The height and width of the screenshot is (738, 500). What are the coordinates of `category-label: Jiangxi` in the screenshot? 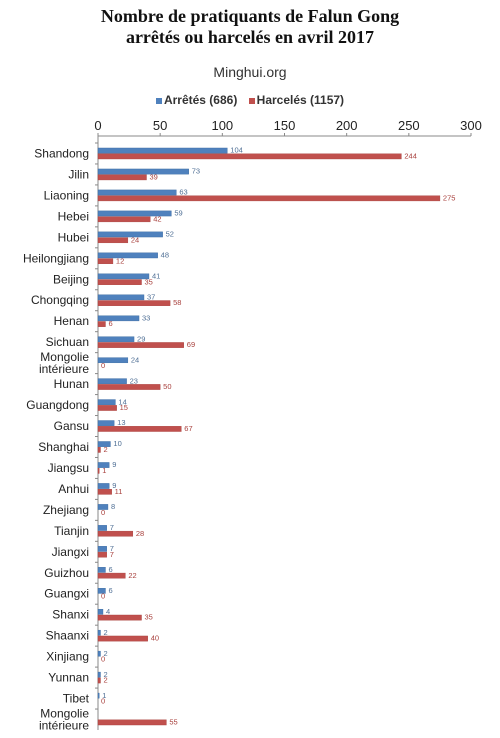 It's located at (70, 552).